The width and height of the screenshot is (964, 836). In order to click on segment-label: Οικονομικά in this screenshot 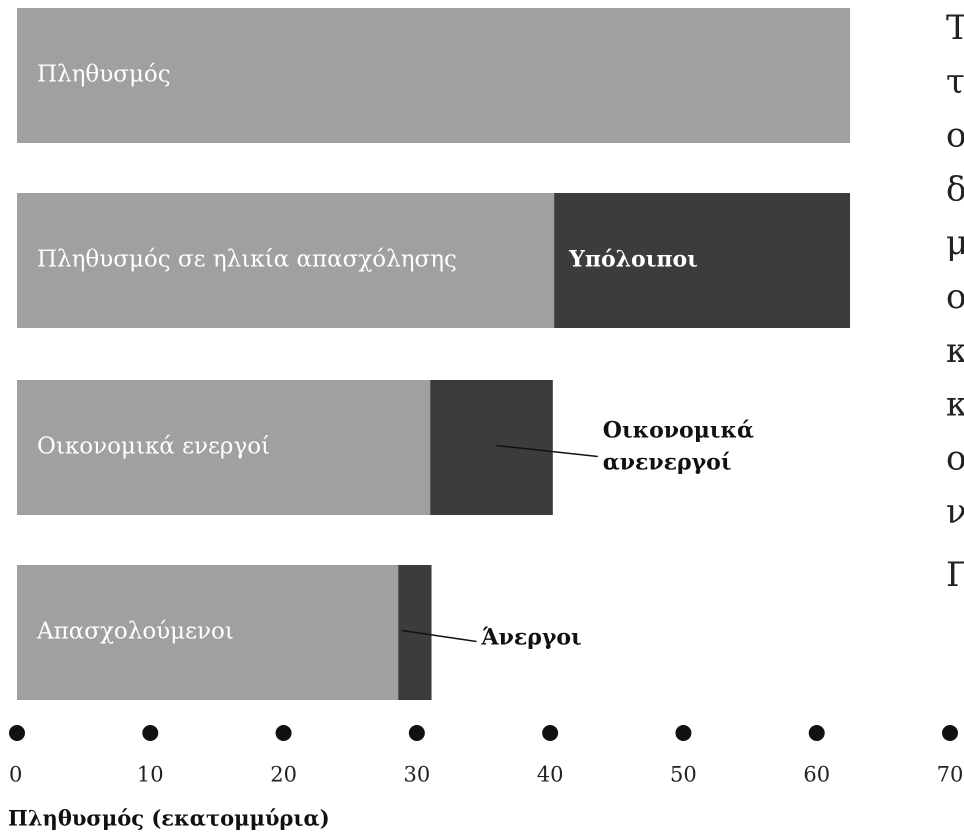, I will do `click(678, 431)`.